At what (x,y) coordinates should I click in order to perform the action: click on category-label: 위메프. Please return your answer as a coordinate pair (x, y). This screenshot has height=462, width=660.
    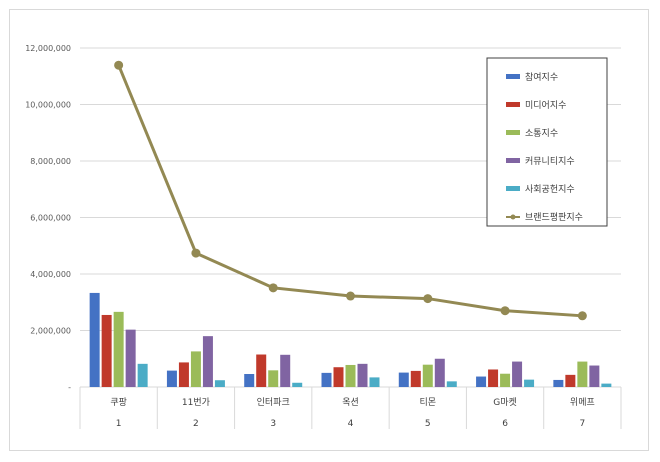
    Looking at the image, I should click on (582, 402).